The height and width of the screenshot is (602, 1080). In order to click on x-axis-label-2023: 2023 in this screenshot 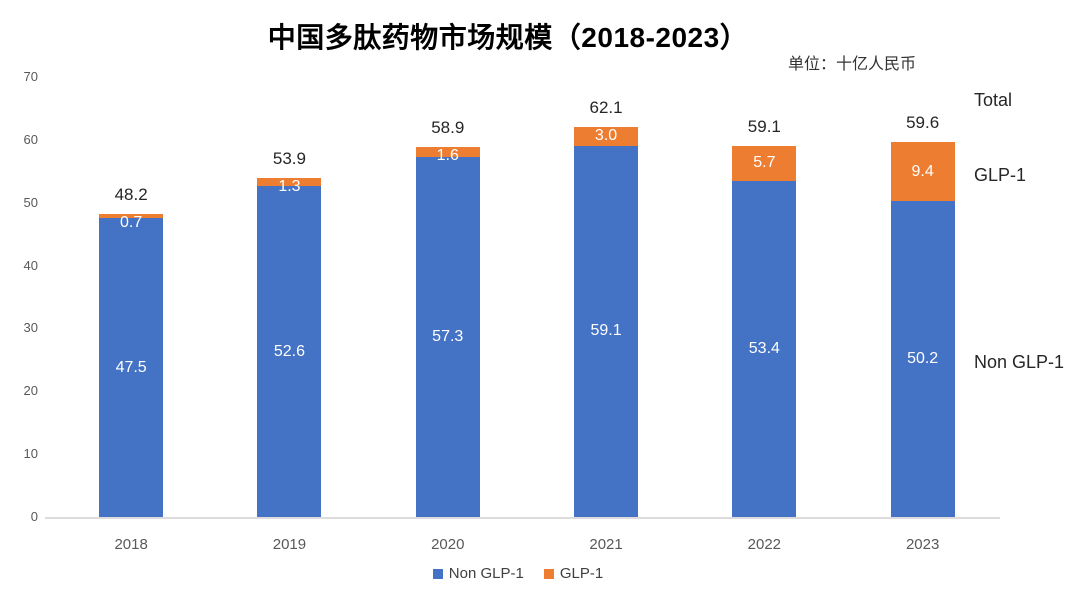, I will do `click(922, 544)`.